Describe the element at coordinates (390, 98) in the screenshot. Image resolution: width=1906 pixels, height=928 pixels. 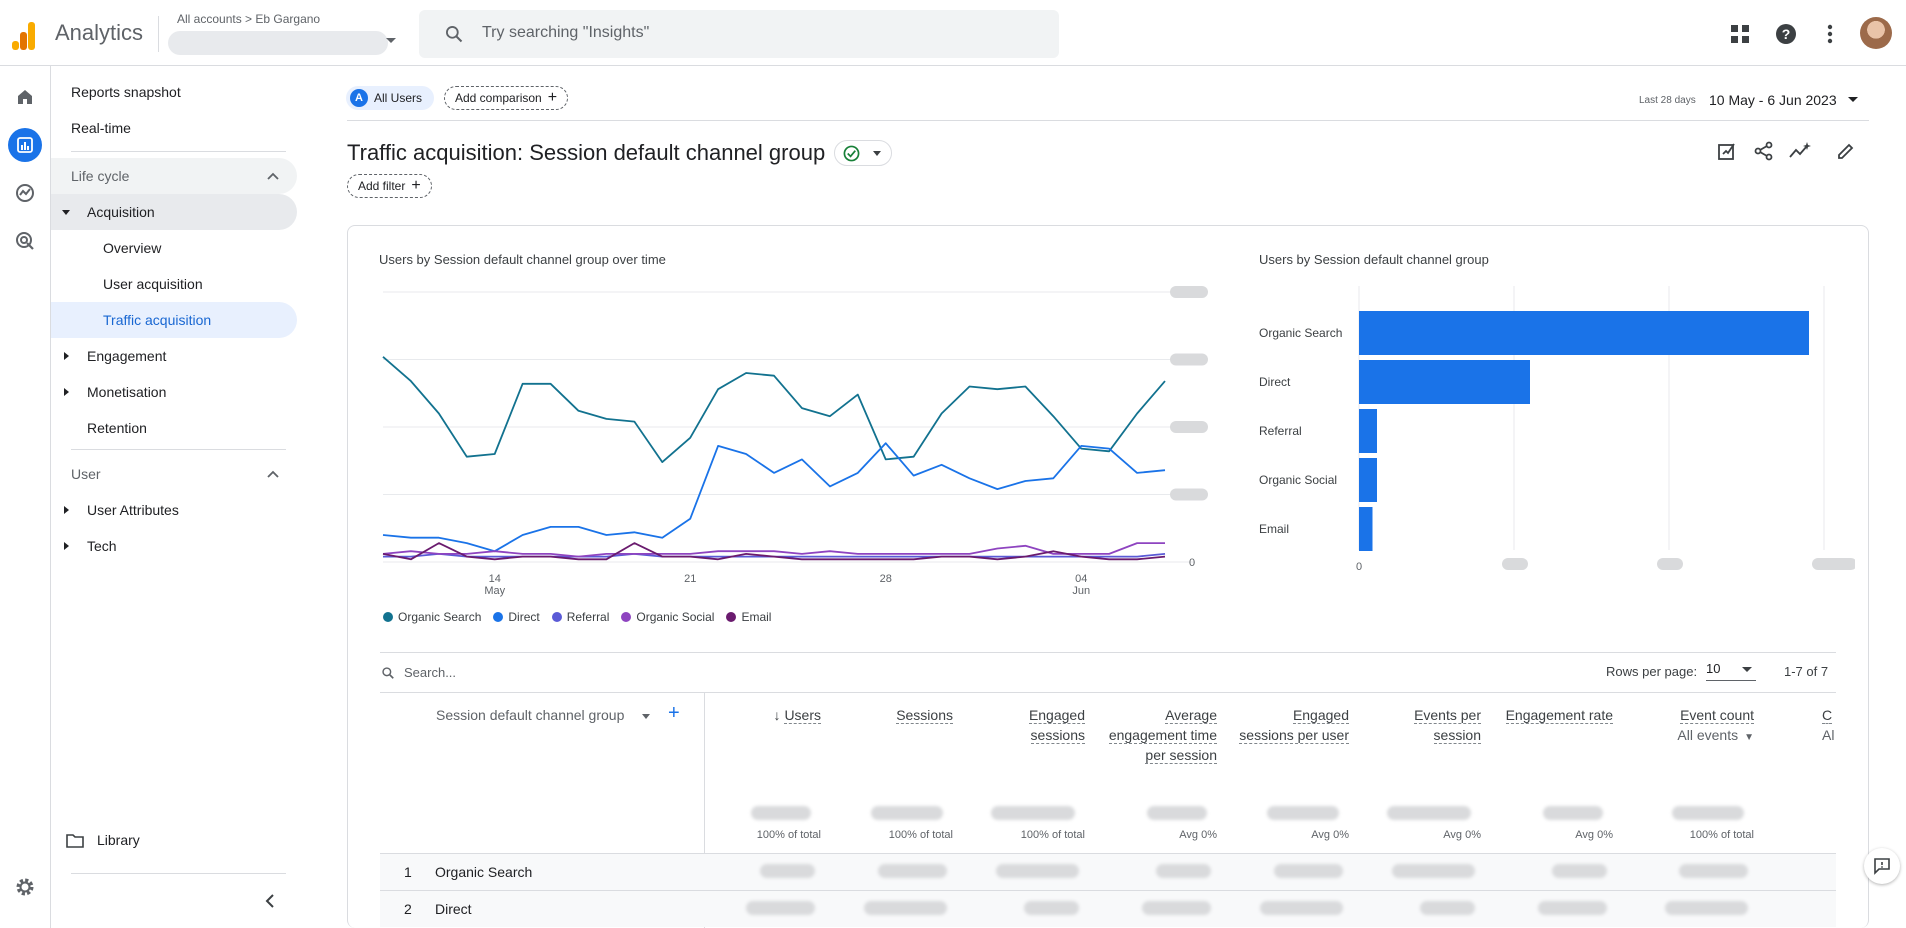
I see `segment-chip-all-users: A All Users` at that location.